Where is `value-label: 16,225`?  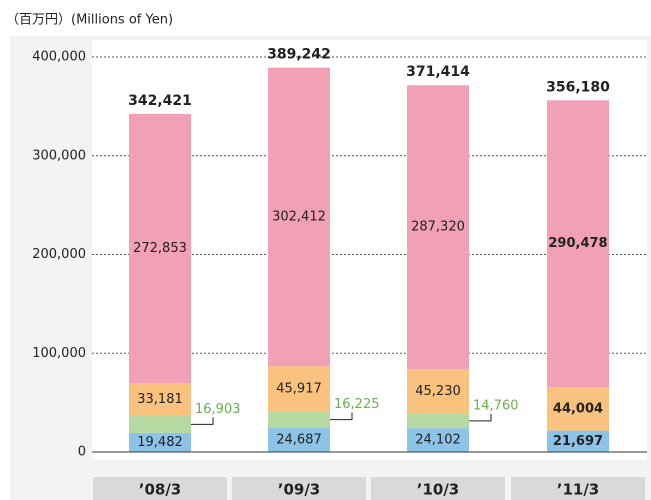 value-label: 16,225 is located at coordinates (357, 404).